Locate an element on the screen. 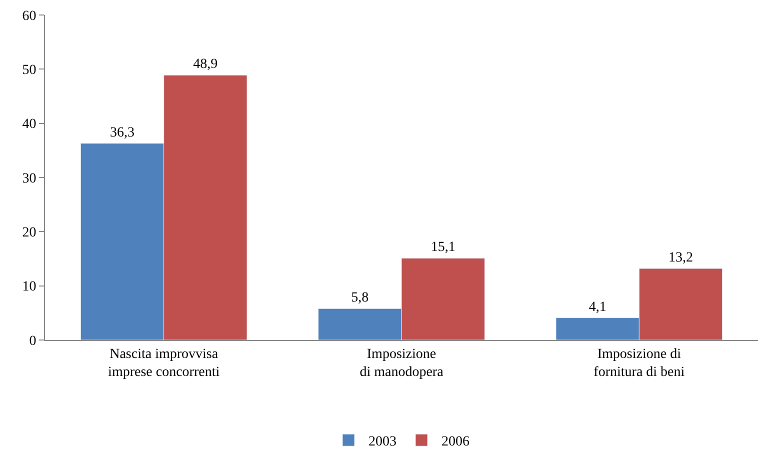 The image size is (766, 464). data-label: 5,8 is located at coordinates (360, 298).